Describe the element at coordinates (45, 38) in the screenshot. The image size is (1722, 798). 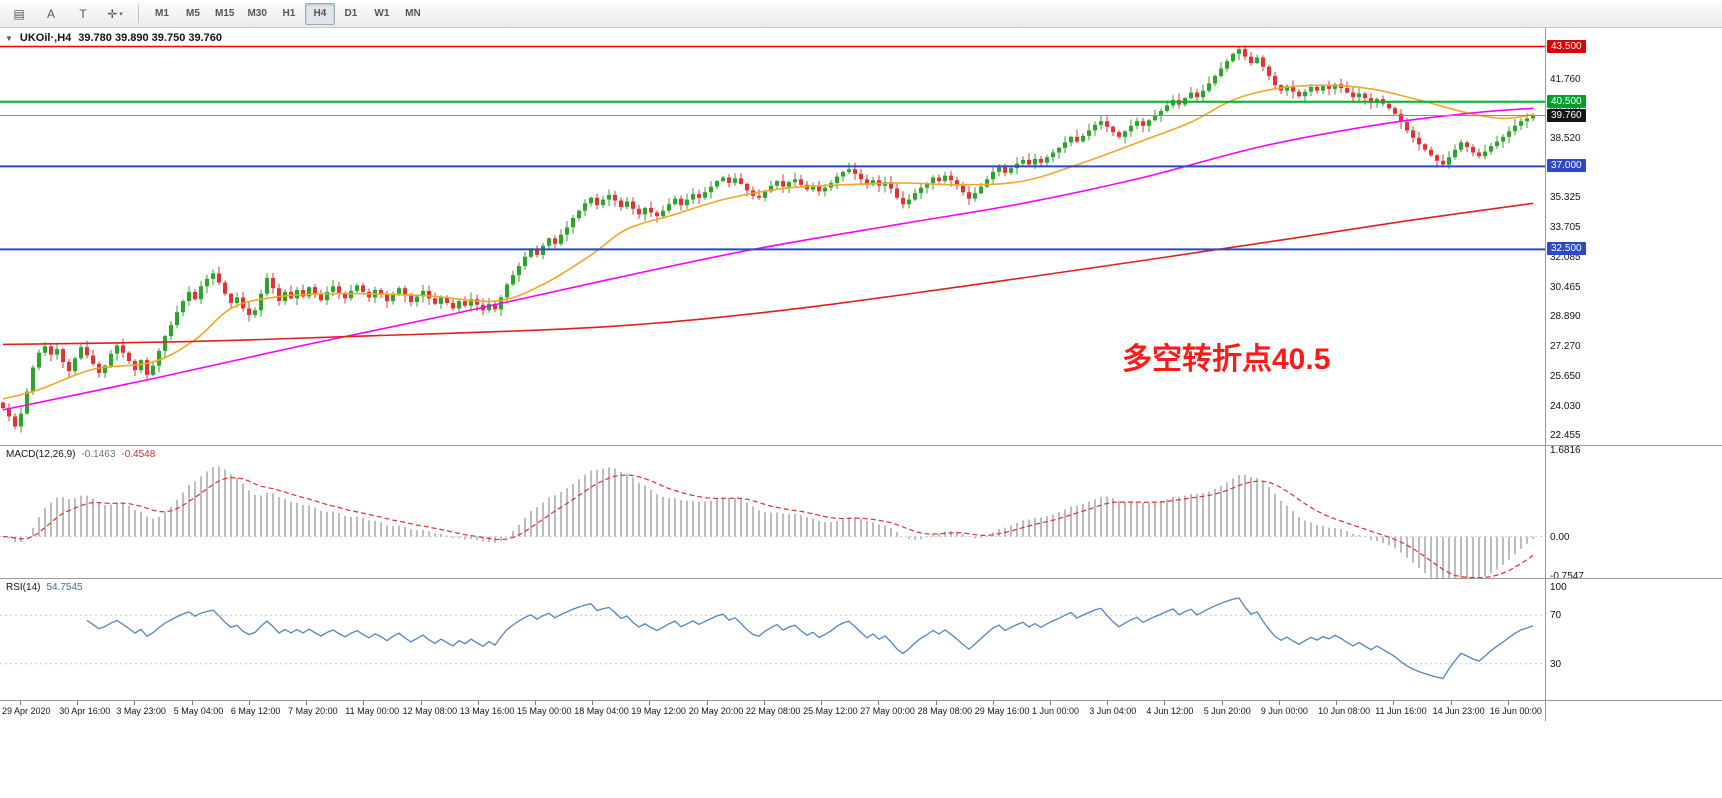
I see `symbol-period-label: UKOil·,H4` at that location.